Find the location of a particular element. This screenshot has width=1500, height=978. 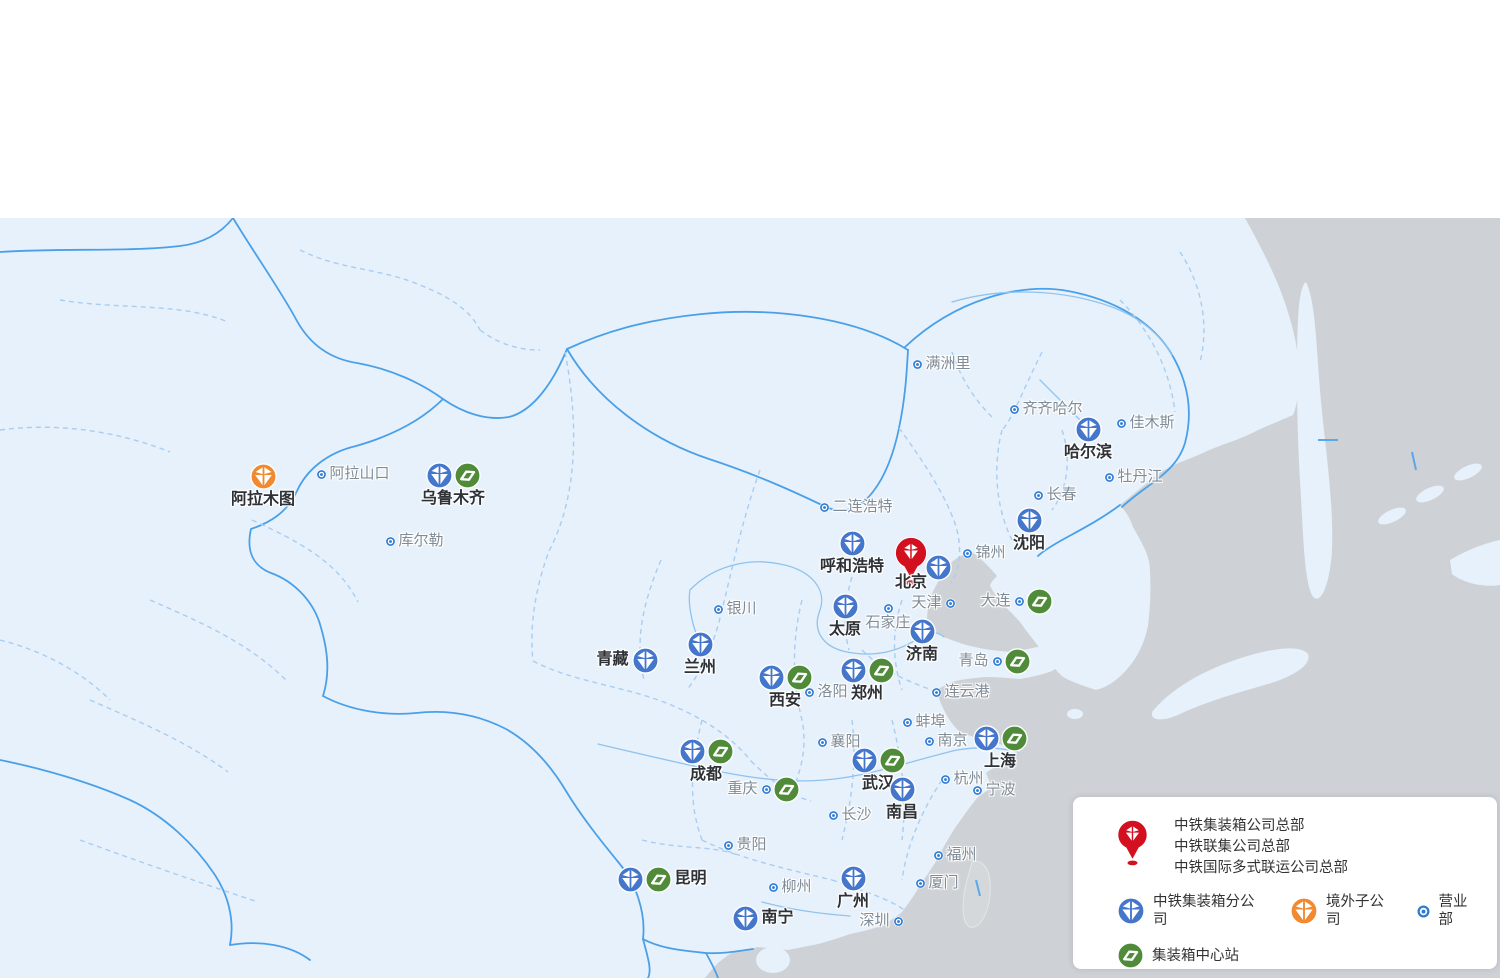

city-青藏: 青藏 is located at coordinates (627, 660).